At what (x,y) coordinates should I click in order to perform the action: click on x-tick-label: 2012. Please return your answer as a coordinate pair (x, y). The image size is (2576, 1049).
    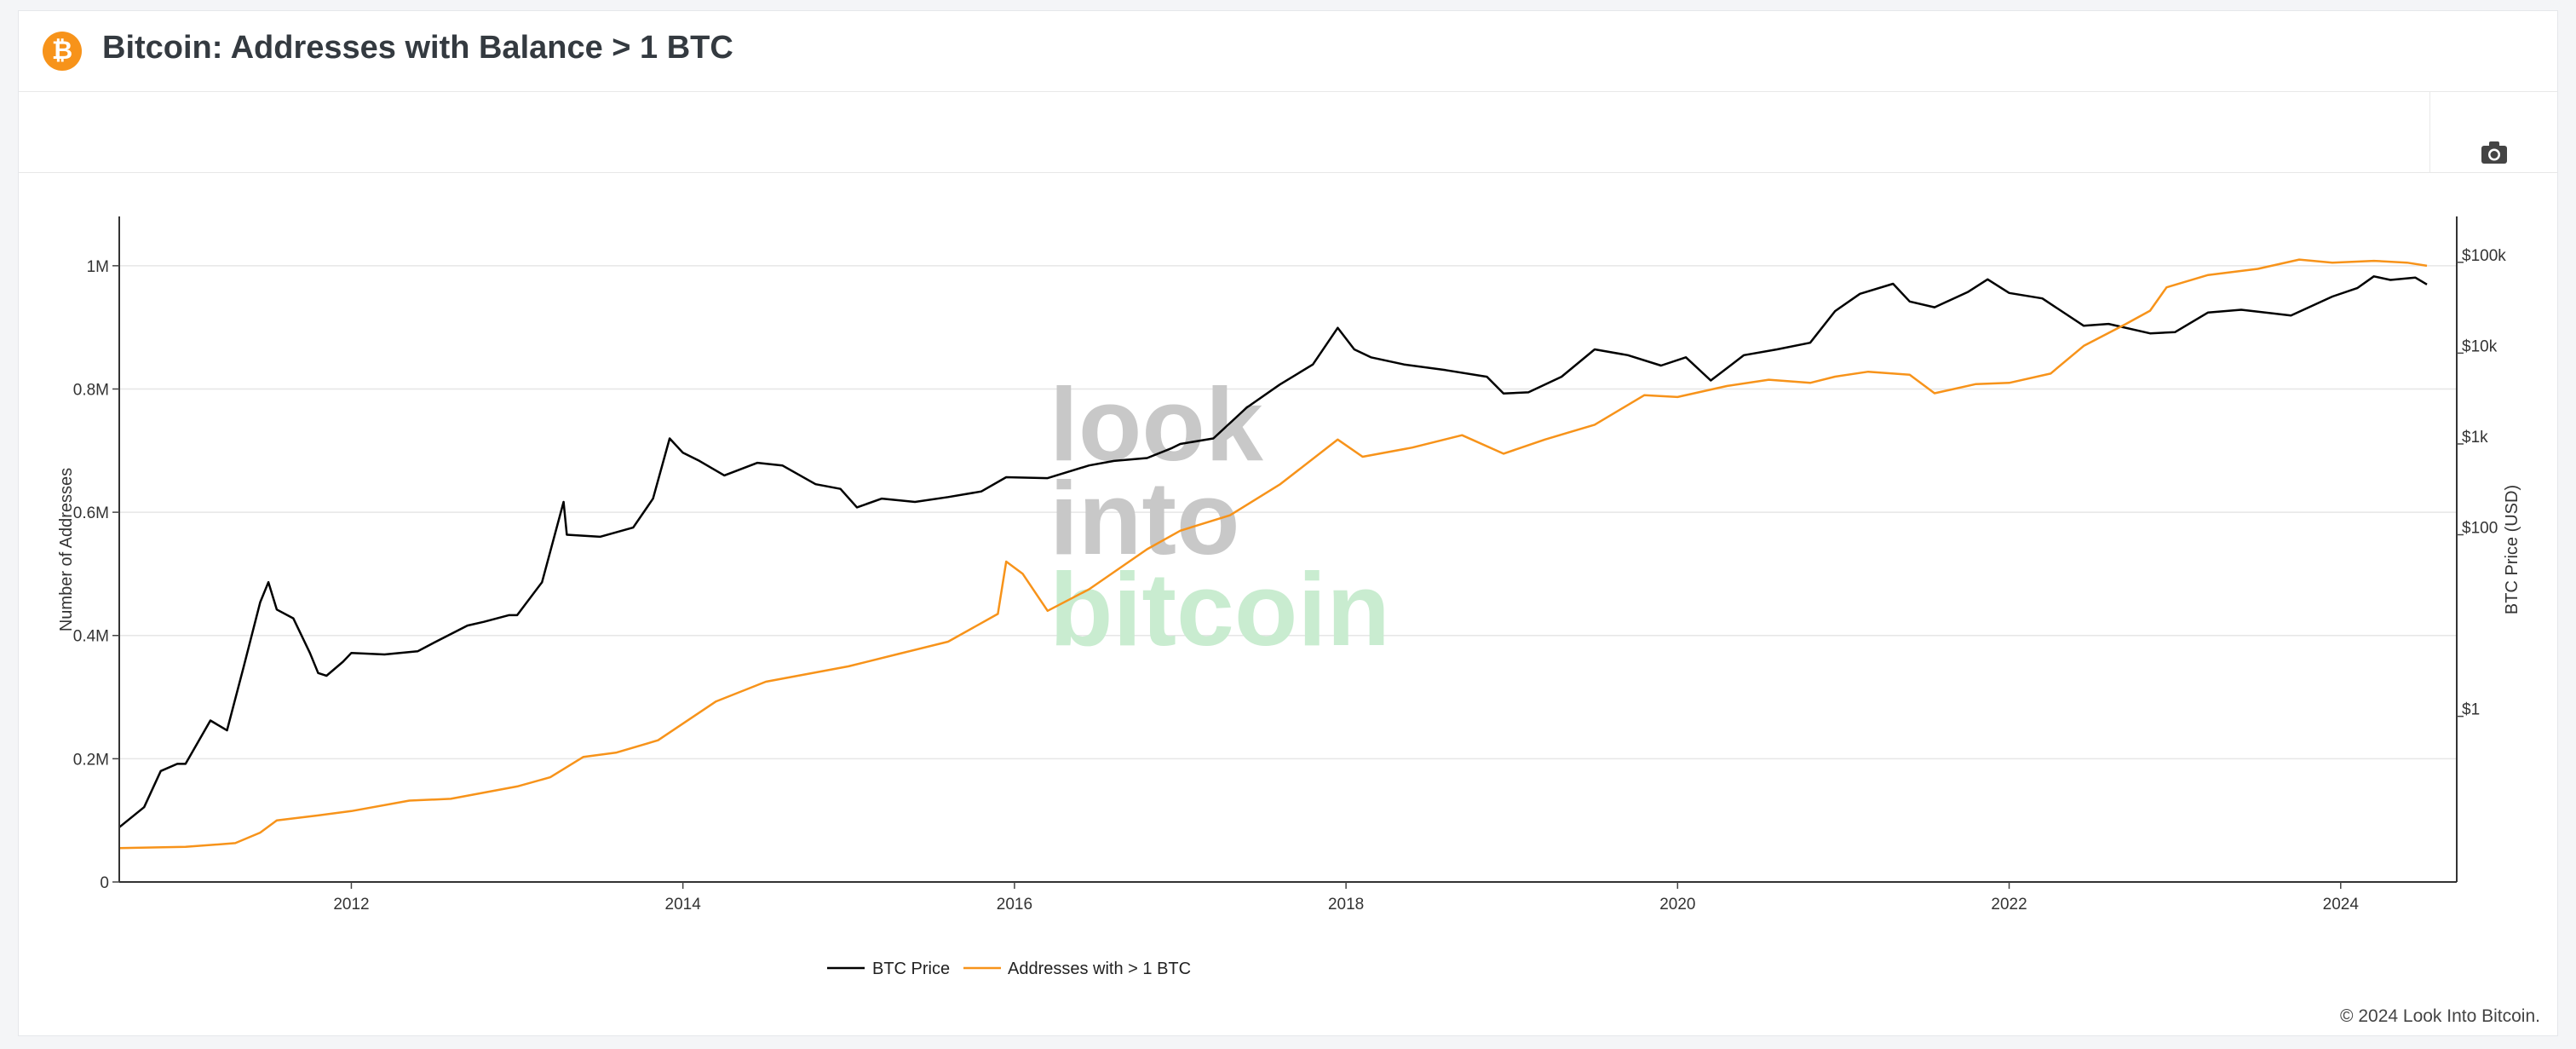
    Looking at the image, I should click on (351, 905).